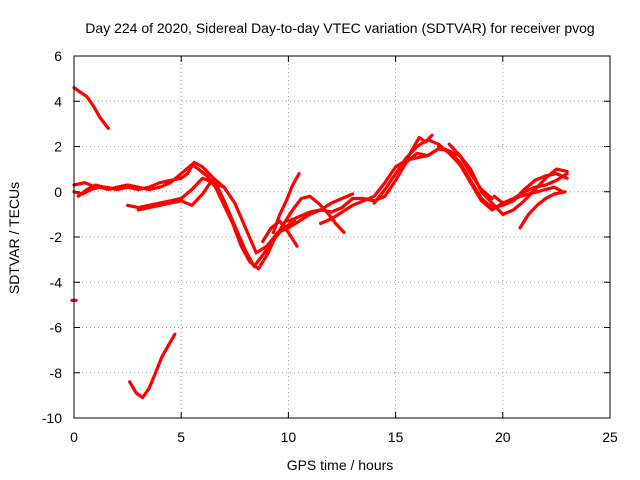 Image resolution: width=640 pixels, height=480 pixels. Describe the element at coordinates (52, 418) in the screenshot. I see `y-tick-label: -10` at that location.